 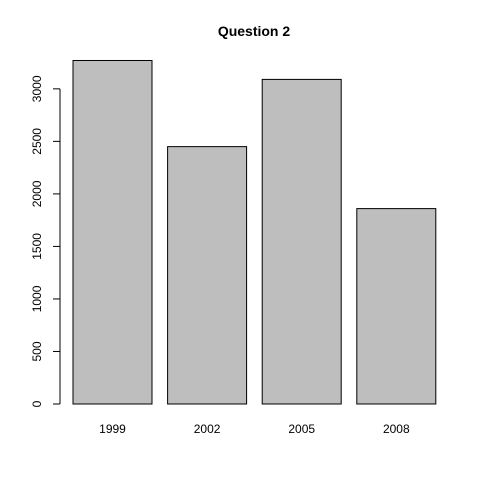 What do you see at coordinates (112, 232) in the screenshot?
I see `bar-1999` at bounding box center [112, 232].